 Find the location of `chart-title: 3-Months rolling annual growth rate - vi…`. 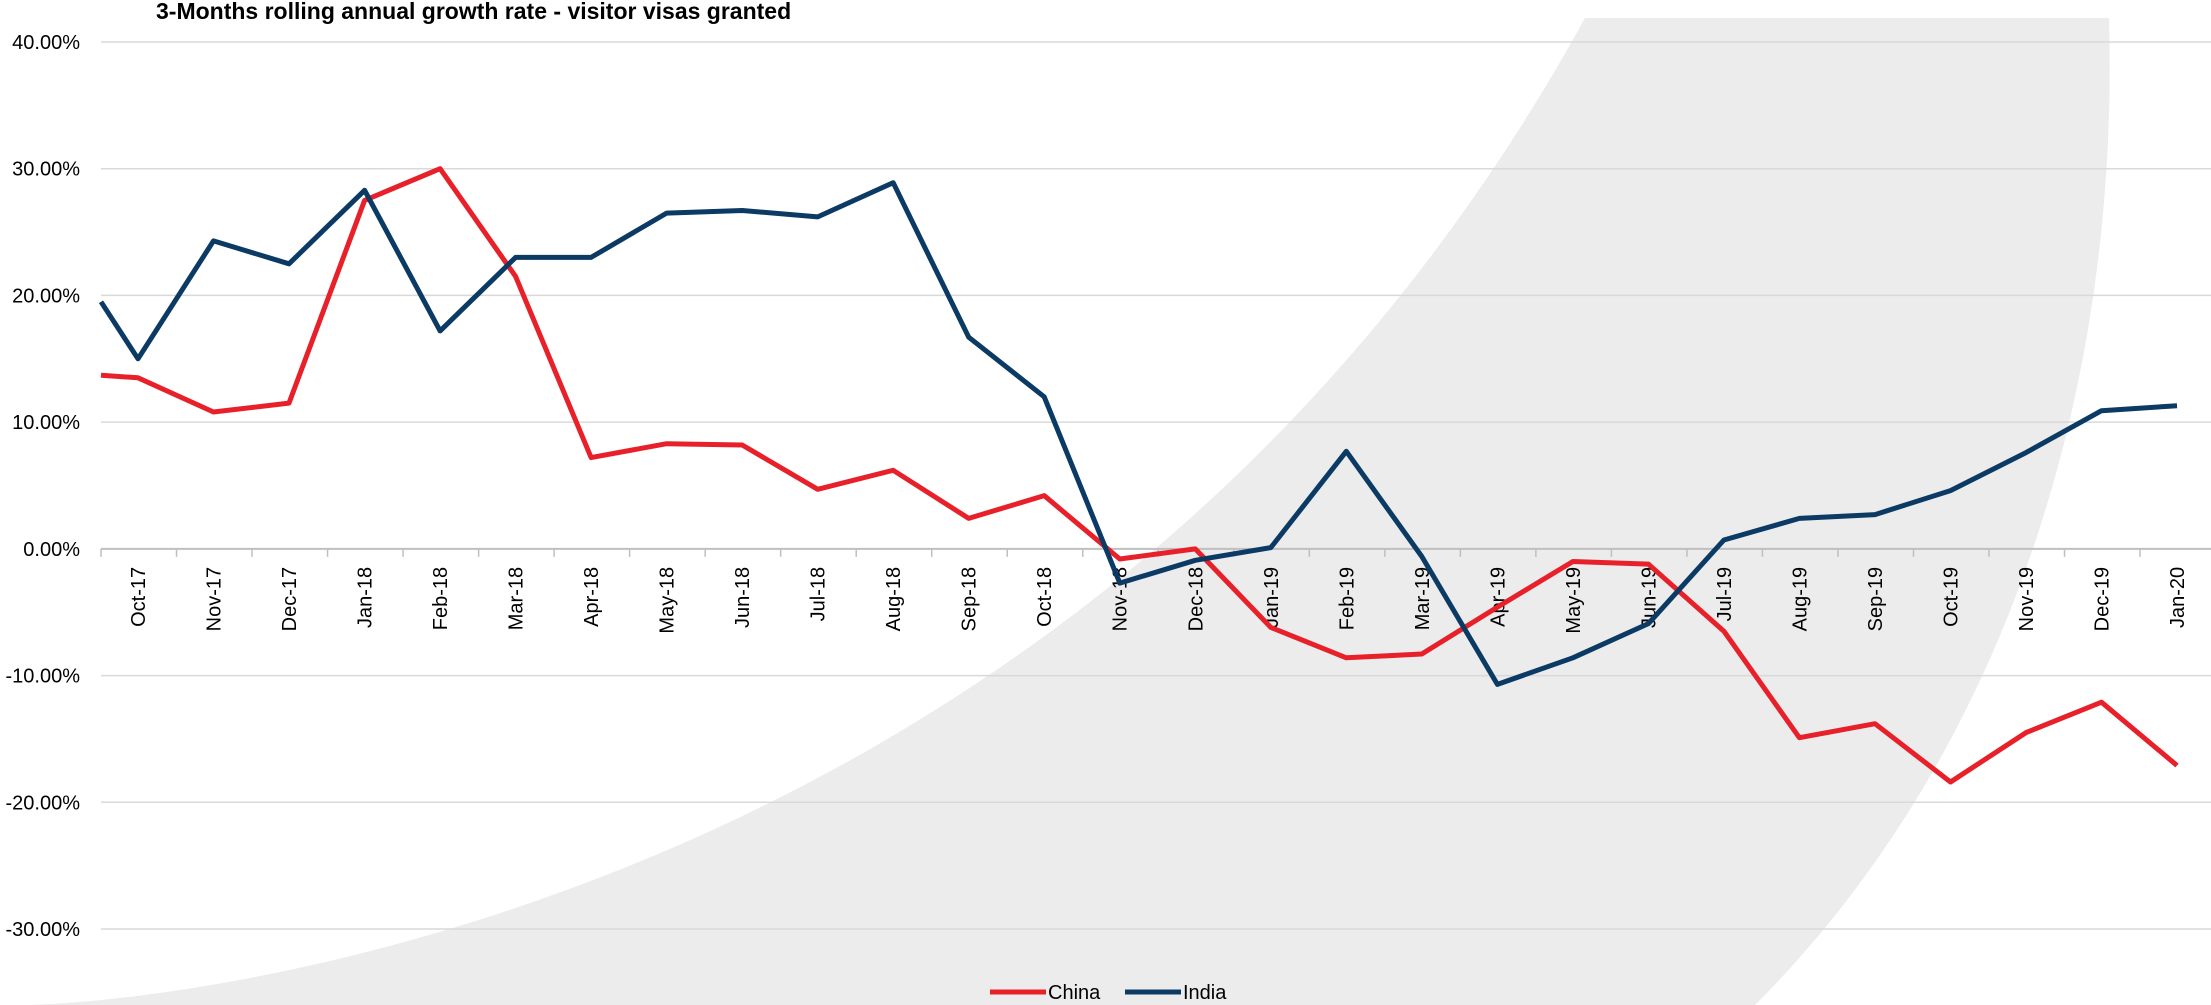

chart-title: 3-Months rolling annual growth rate - vi… is located at coordinates (474, 12).